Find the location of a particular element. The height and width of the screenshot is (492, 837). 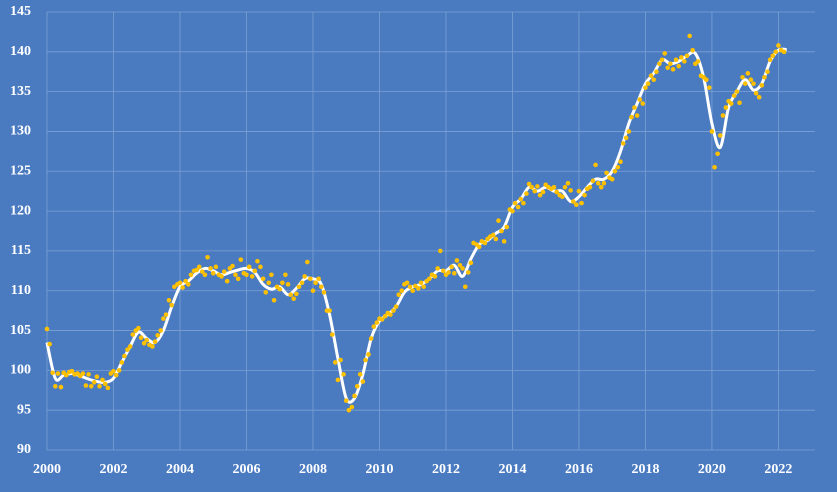

y-tick-label: 110 is located at coordinates (21, 290).